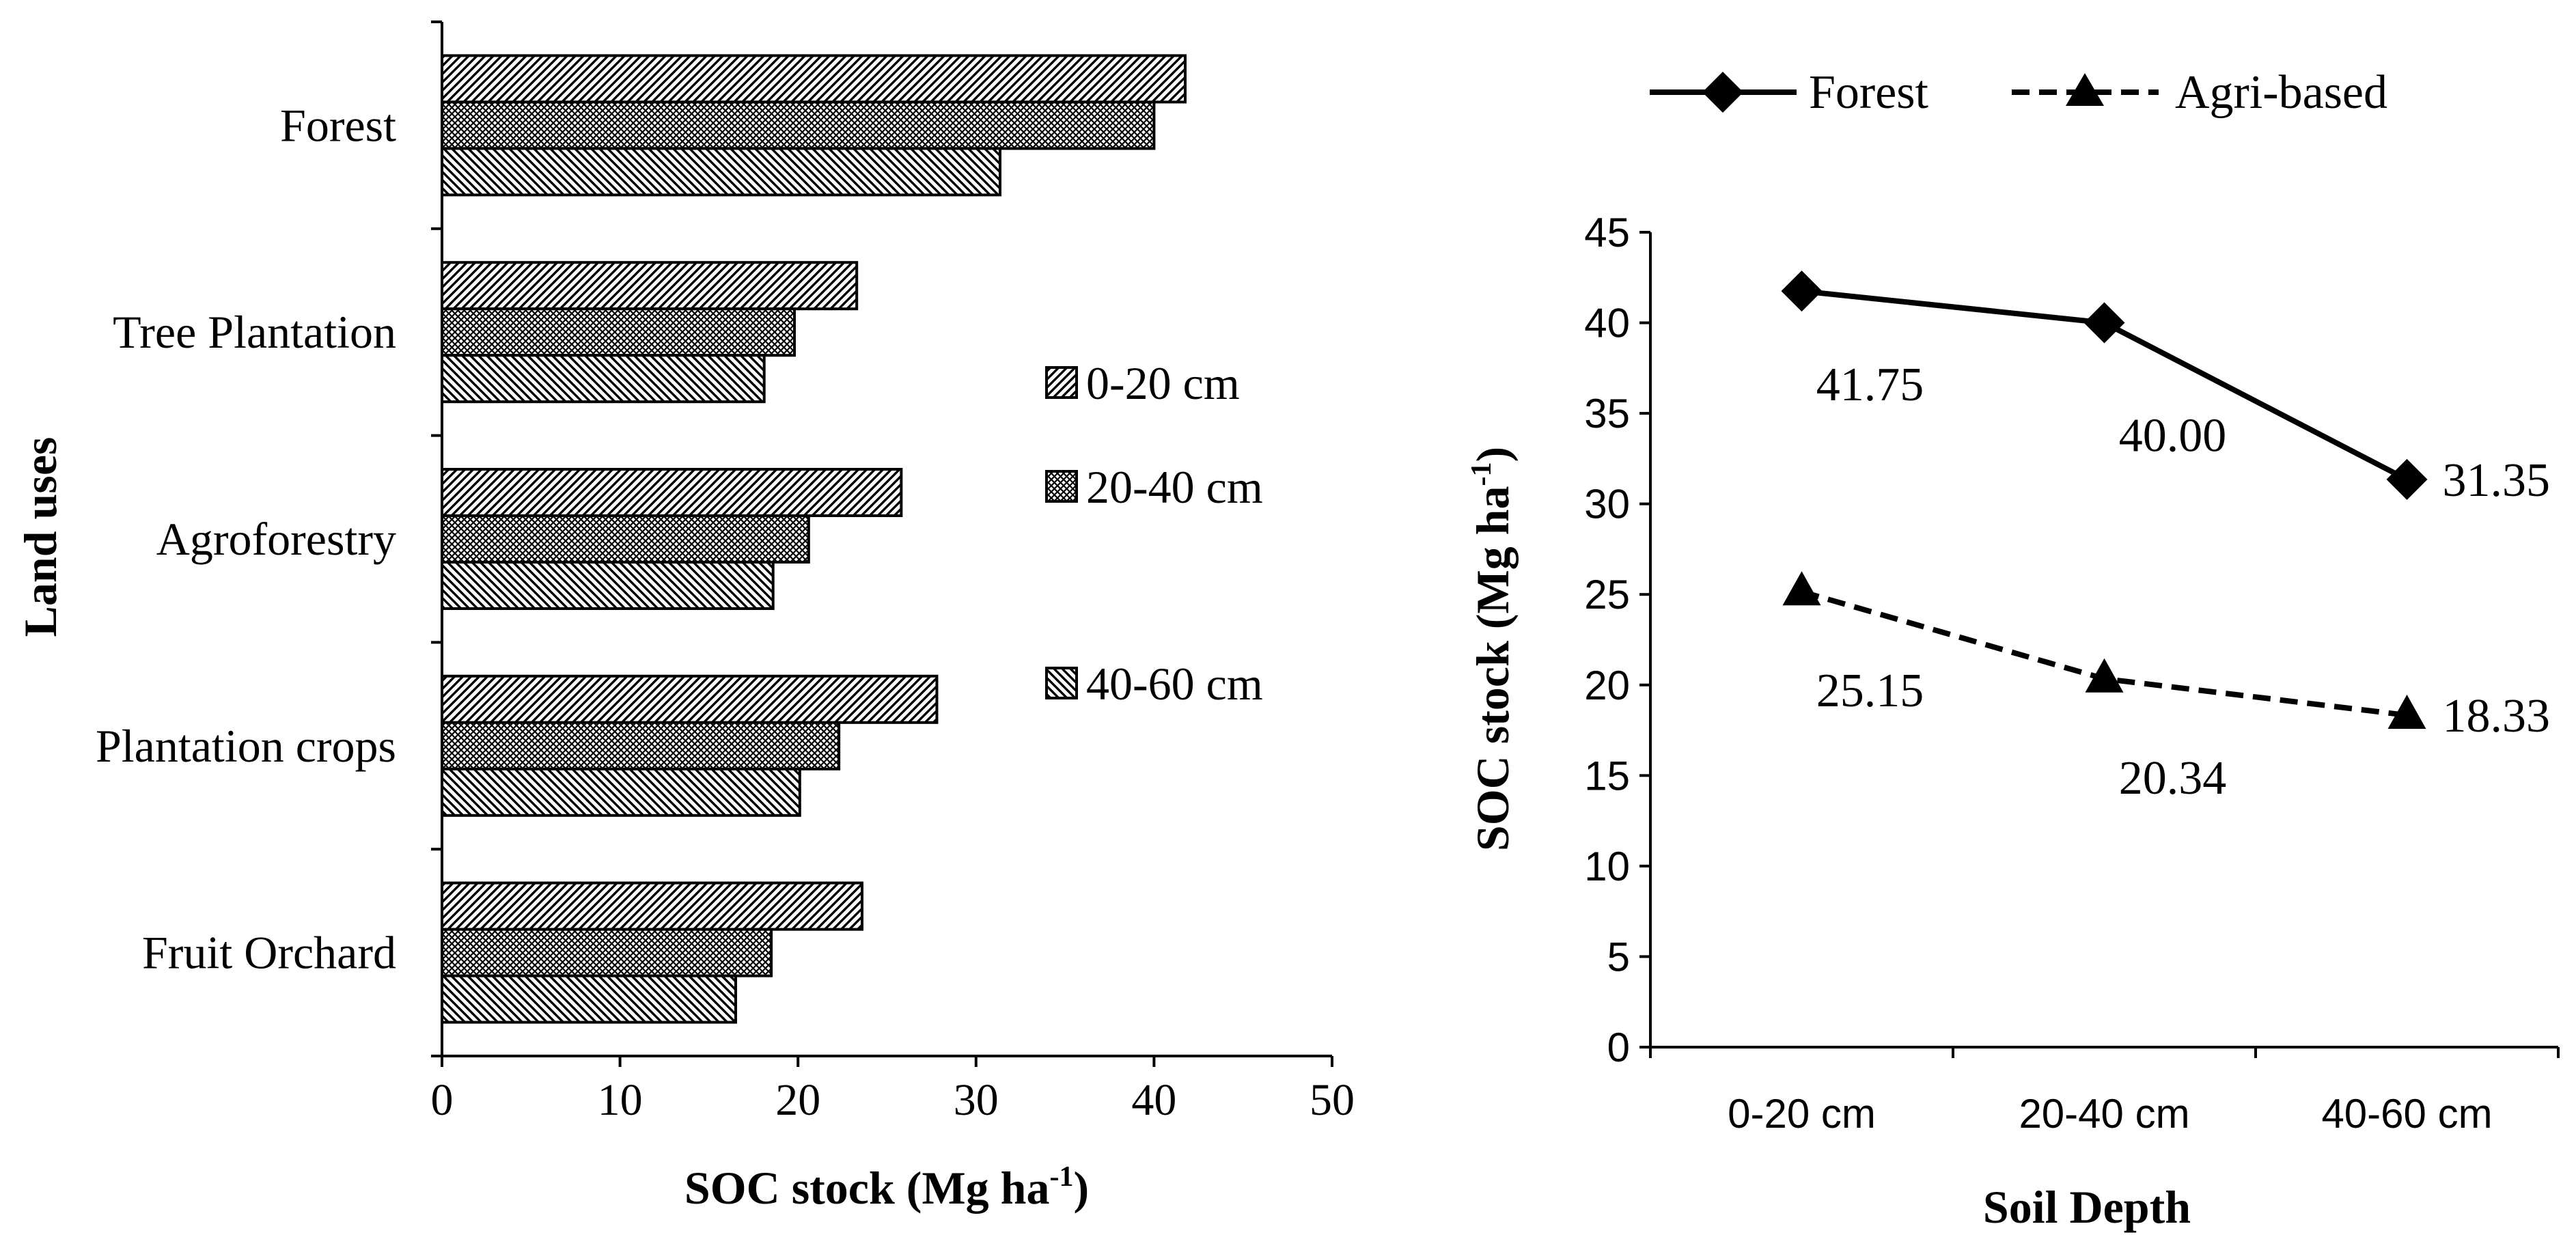 The height and width of the screenshot is (1250, 2576). What do you see at coordinates (1789, 92) in the screenshot?
I see `legend-entry-forest: Forest` at bounding box center [1789, 92].